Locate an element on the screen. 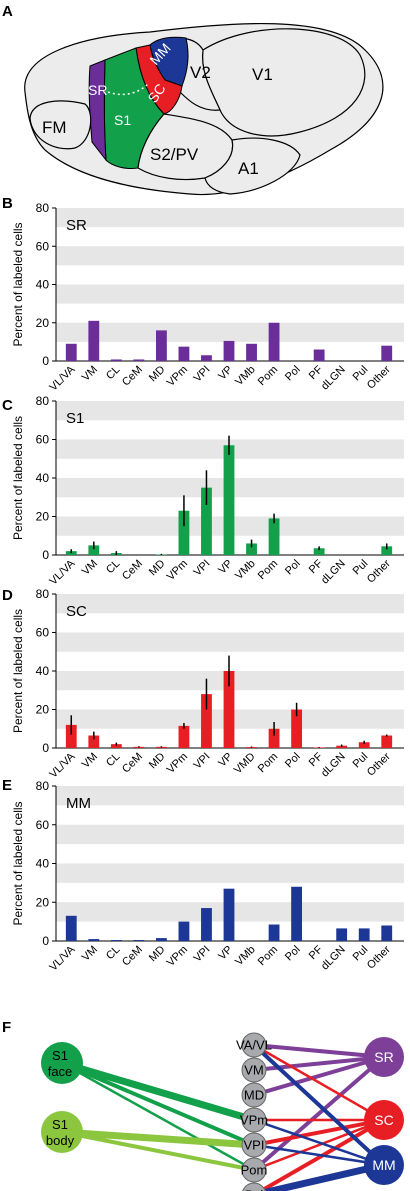 The image size is (410, 1191). target-node-label: SC is located at coordinates (383, 1120).